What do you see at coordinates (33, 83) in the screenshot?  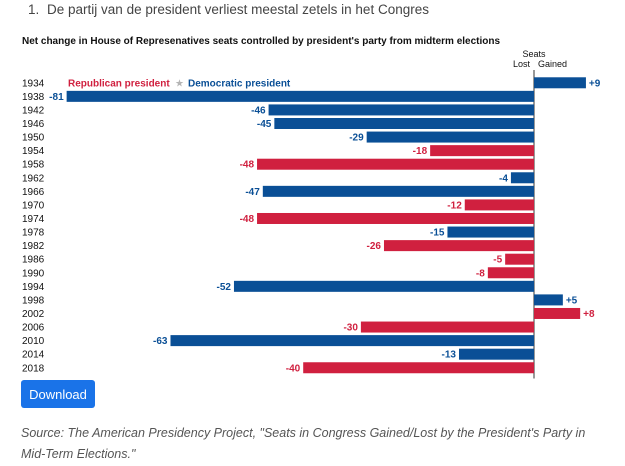 I see `year-label: 1934` at bounding box center [33, 83].